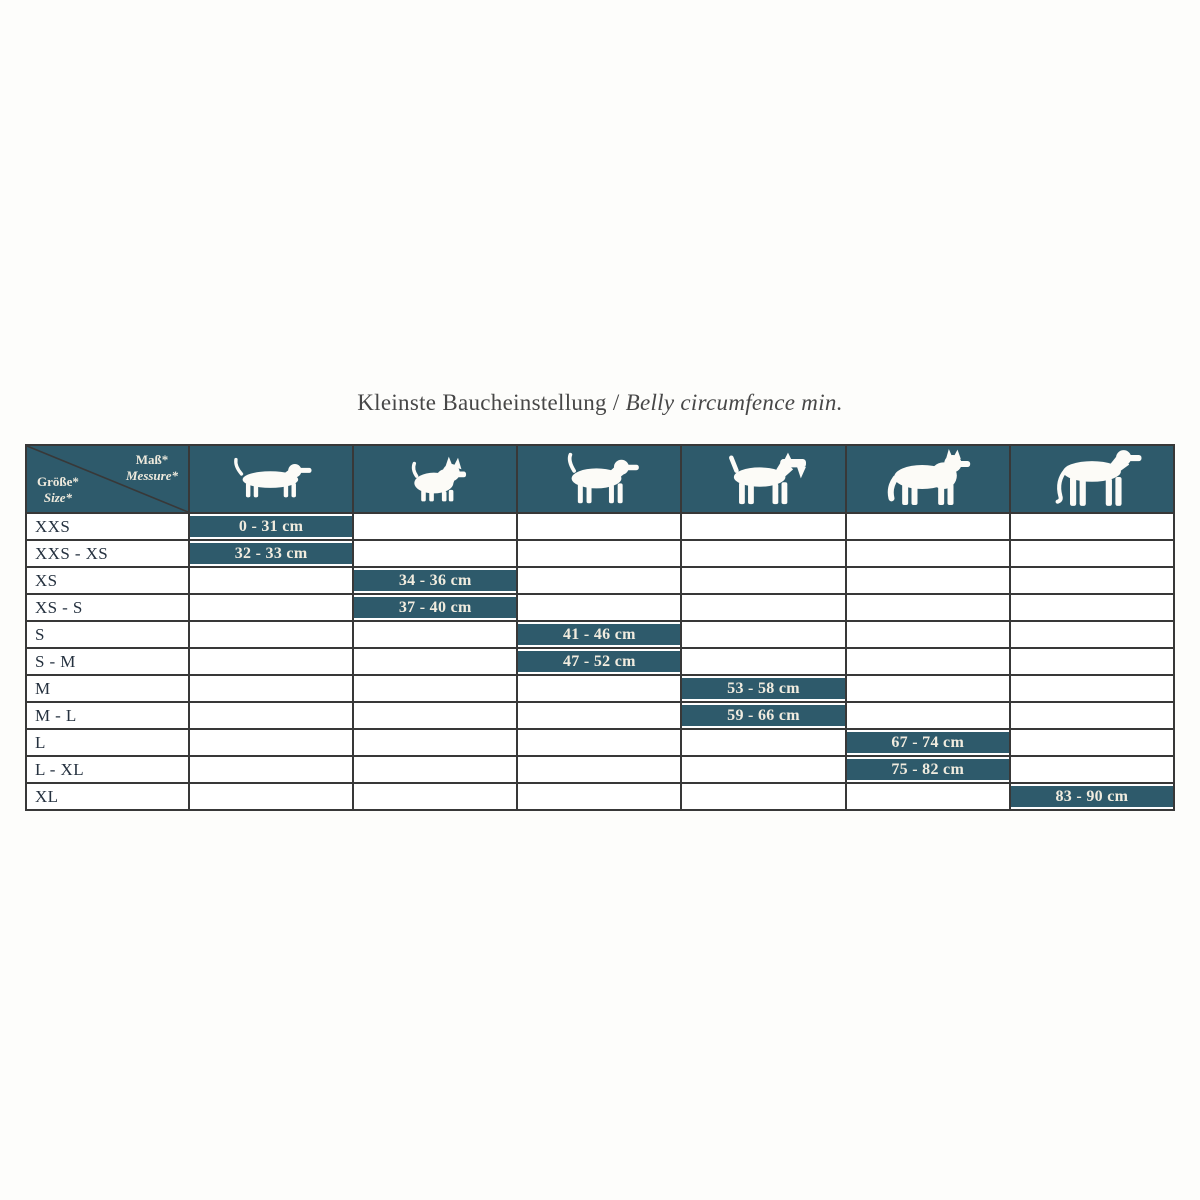 The height and width of the screenshot is (1200, 1200). I want to click on measure-value: 75 - 82 cm, so click(927, 769).